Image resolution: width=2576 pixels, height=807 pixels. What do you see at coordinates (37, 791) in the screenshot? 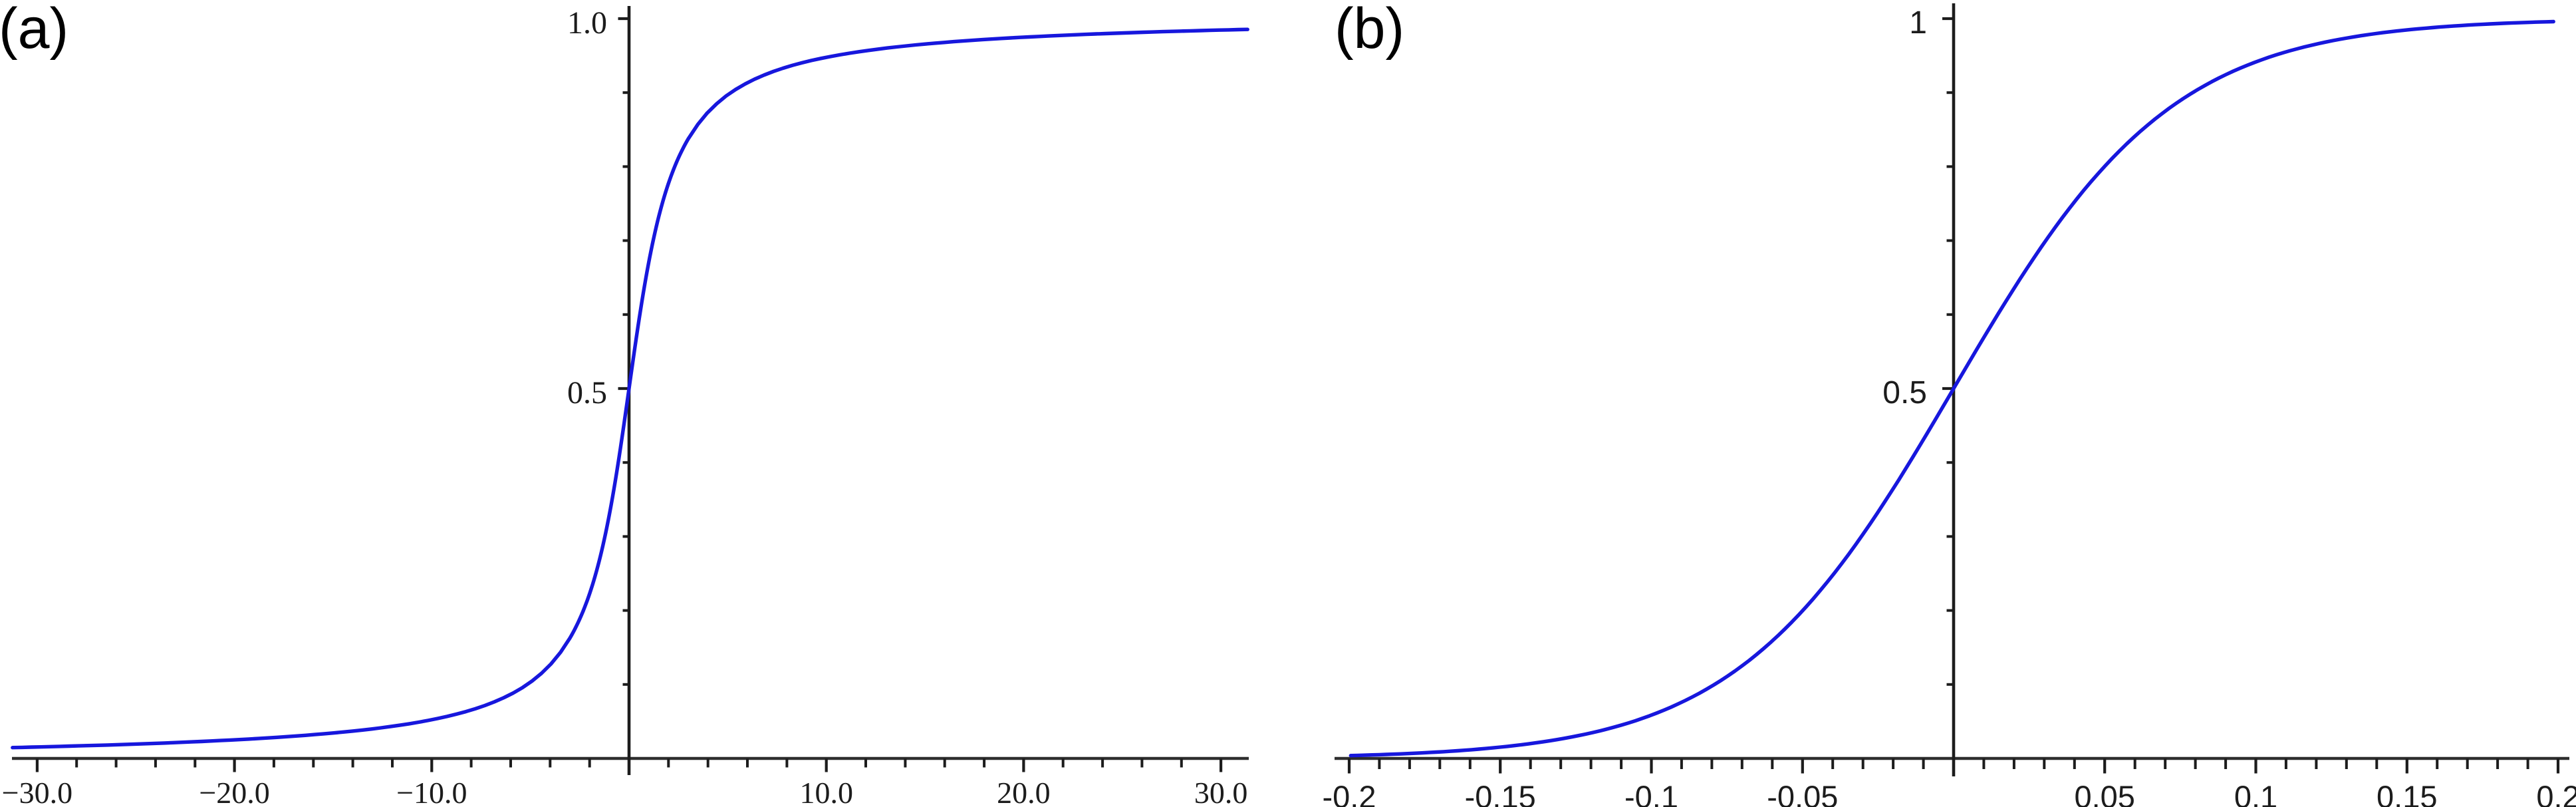
I see `svg-text: −30.0` at bounding box center [37, 791].